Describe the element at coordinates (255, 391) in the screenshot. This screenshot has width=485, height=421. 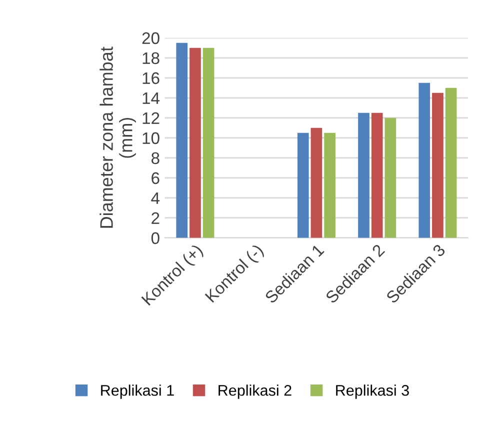
I see `legend-label: Replikasi 2` at that location.